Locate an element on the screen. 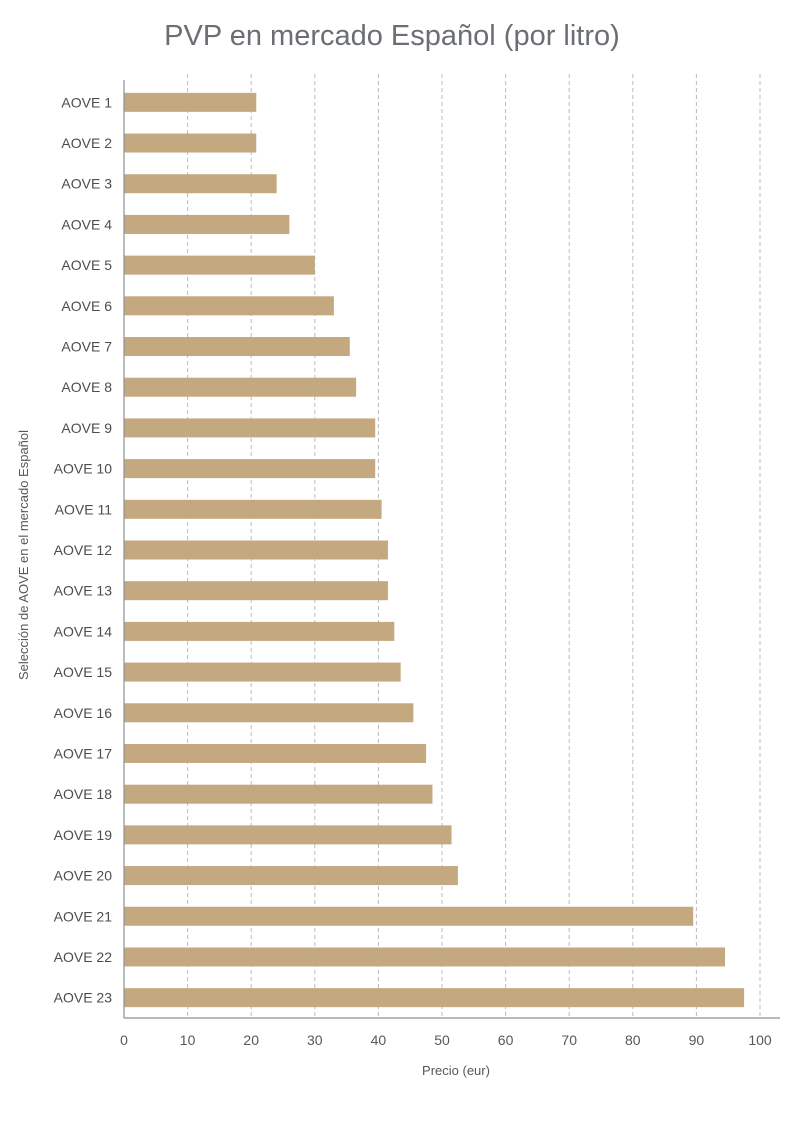 The width and height of the screenshot is (800, 1136). x-tick-label: 90 is located at coordinates (697, 1040).